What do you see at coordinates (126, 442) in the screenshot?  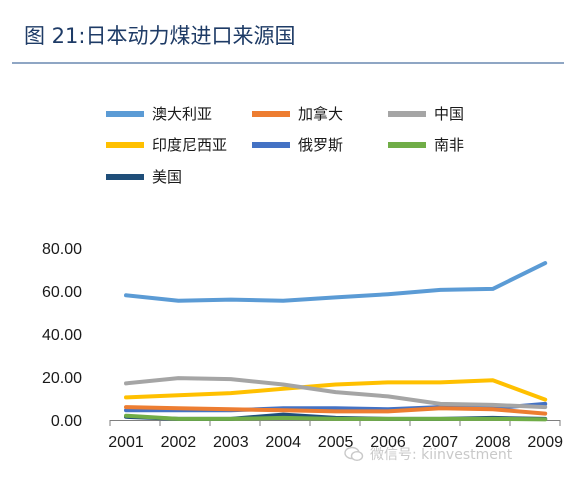 I see `x-tick-label: 2001` at bounding box center [126, 442].